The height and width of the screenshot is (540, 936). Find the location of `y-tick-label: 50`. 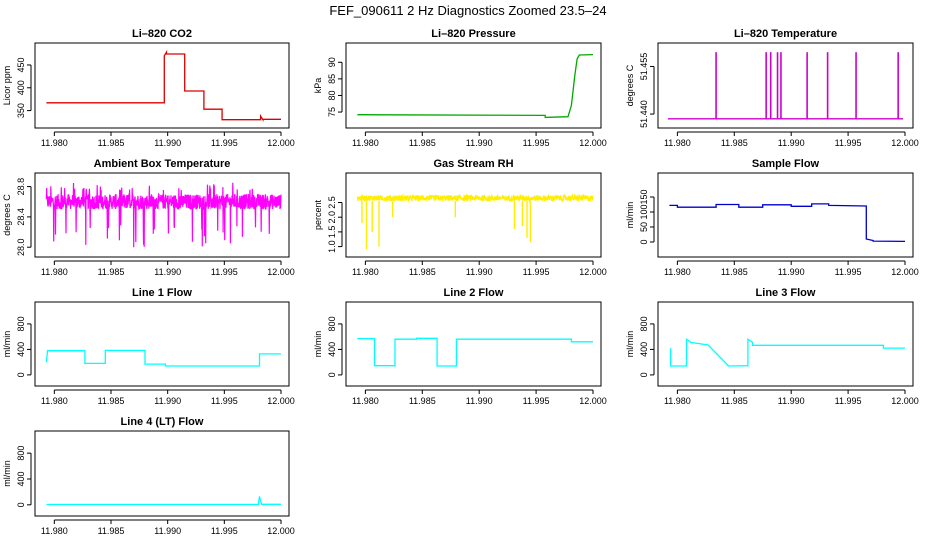

y-tick-label: 50 is located at coordinates (644, 227).